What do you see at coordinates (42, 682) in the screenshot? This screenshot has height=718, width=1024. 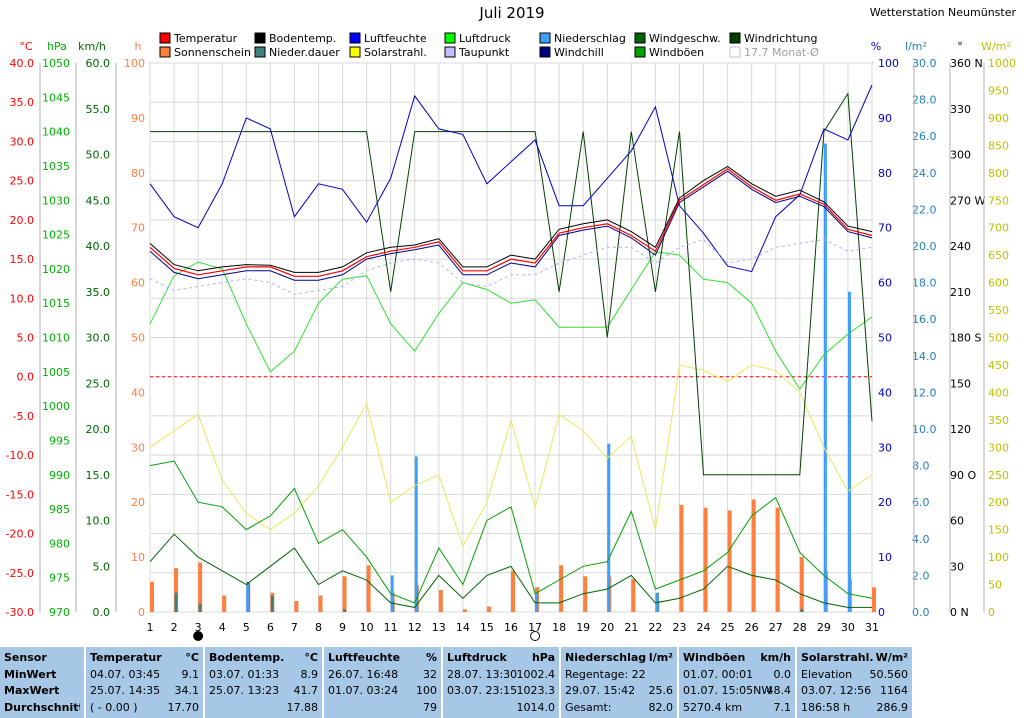 I see `summary-column: Sensor MinWert MaxWert Durchschnitt` at bounding box center [42, 682].